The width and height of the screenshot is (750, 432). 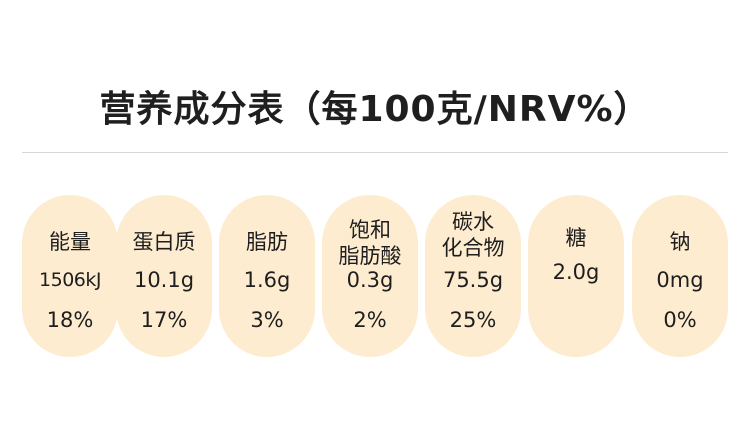 I want to click on nutrient-nrv: 2%, so click(x=370, y=320).